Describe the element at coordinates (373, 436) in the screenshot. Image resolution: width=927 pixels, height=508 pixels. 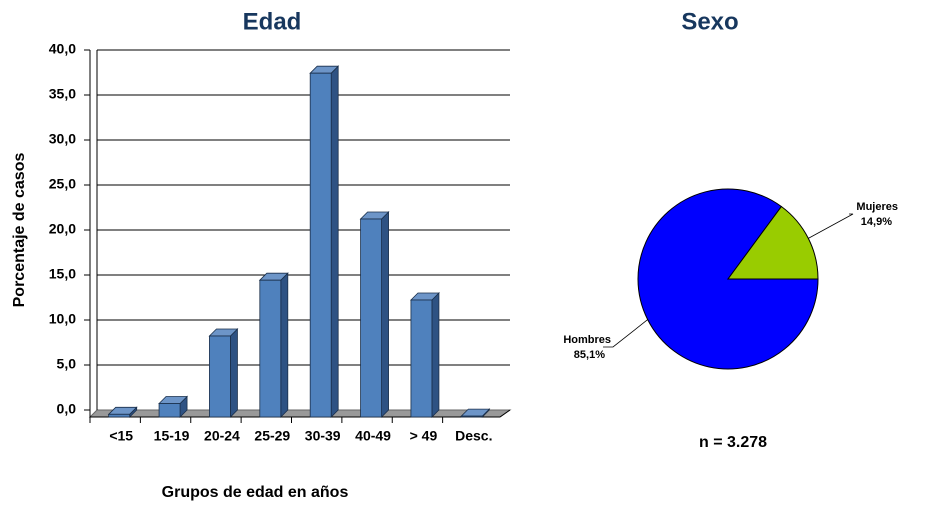
I see `x-tick-label: 40-49` at that location.